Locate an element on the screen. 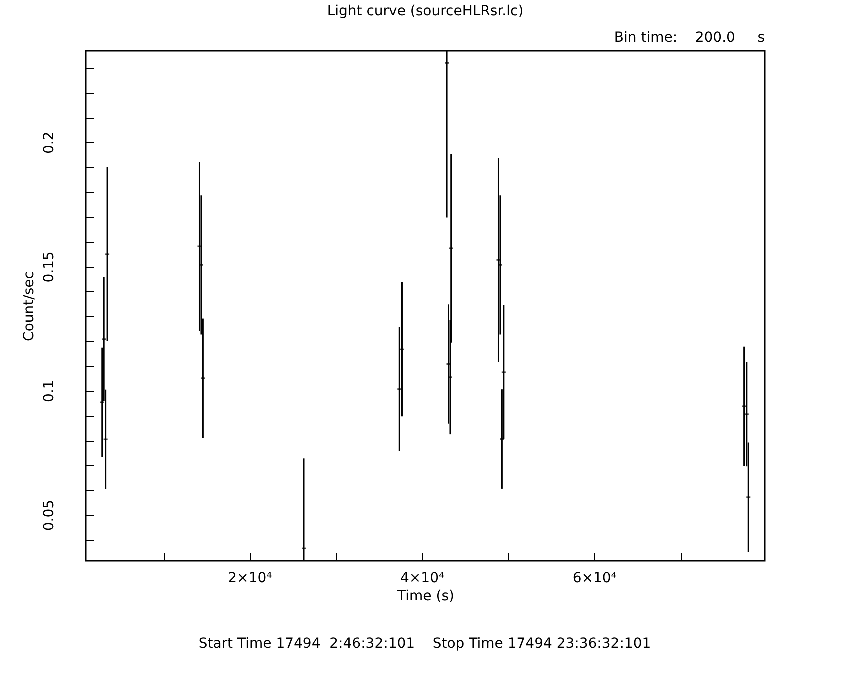 The height and width of the screenshot is (680, 850). y-tick-label: 0.2 is located at coordinates (50, 143).